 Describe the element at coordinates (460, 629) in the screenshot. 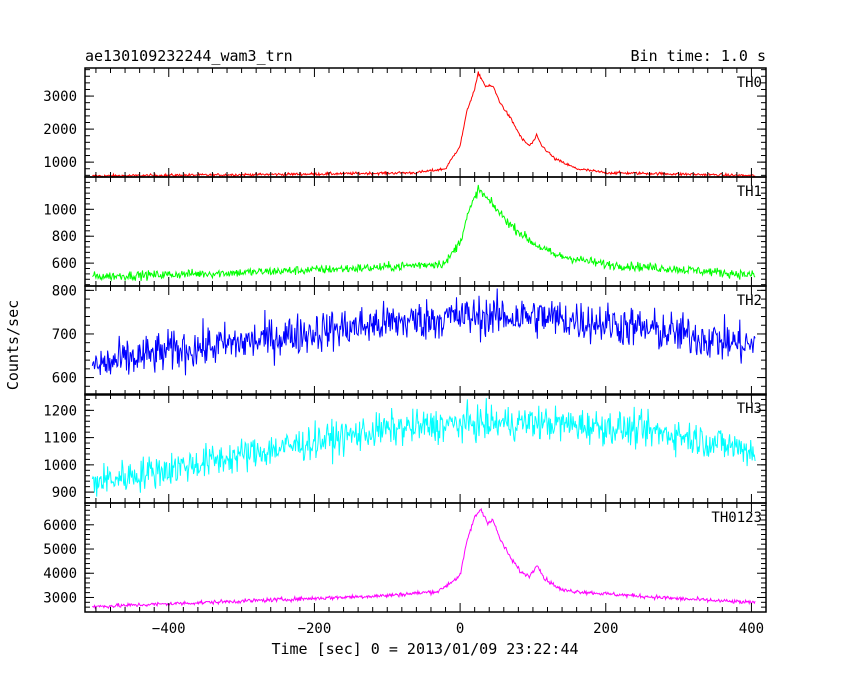

I see `x-tick-label: 0` at that location.